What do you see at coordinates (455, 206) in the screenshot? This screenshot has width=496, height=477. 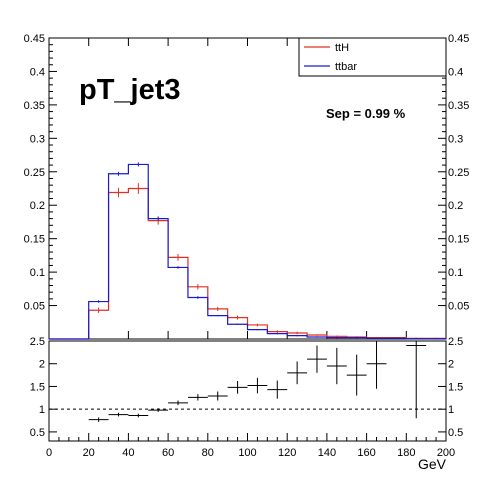 I see `top-y-tick-label-right: 0.2` at bounding box center [455, 206].